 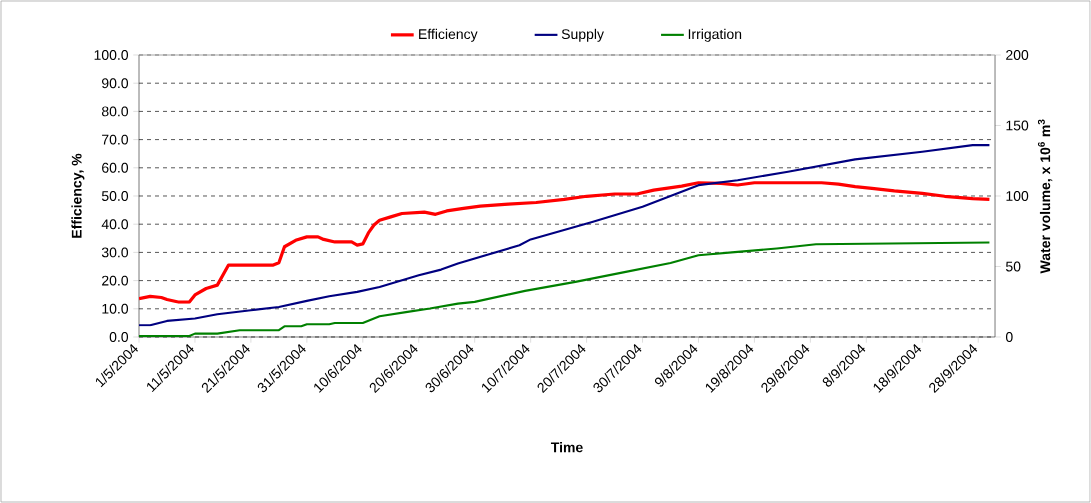 I want to click on legend-label: Irrigation, so click(x=715, y=35).